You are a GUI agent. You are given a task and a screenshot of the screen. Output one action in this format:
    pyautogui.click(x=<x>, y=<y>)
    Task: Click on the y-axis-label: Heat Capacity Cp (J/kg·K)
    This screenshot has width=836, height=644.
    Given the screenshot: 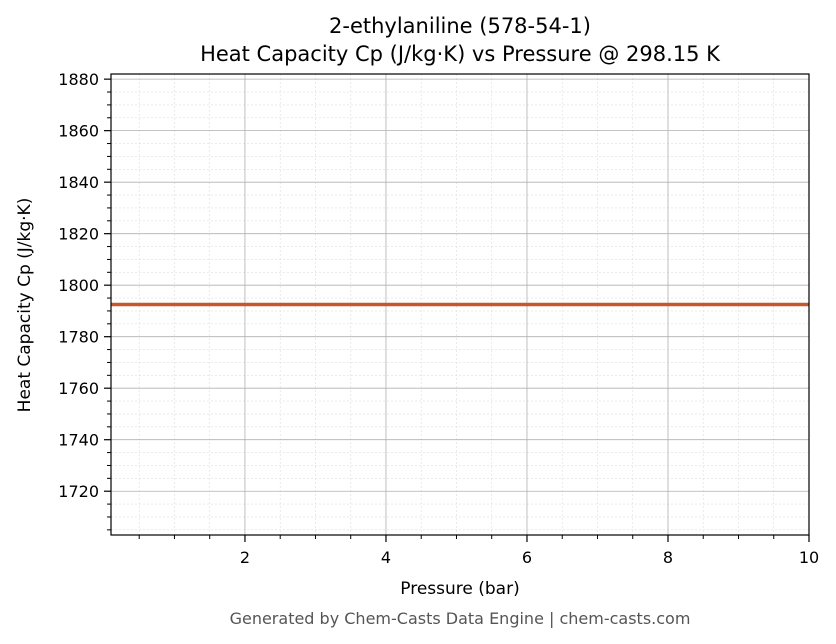 What is the action you would take?
    pyautogui.click(x=25, y=305)
    